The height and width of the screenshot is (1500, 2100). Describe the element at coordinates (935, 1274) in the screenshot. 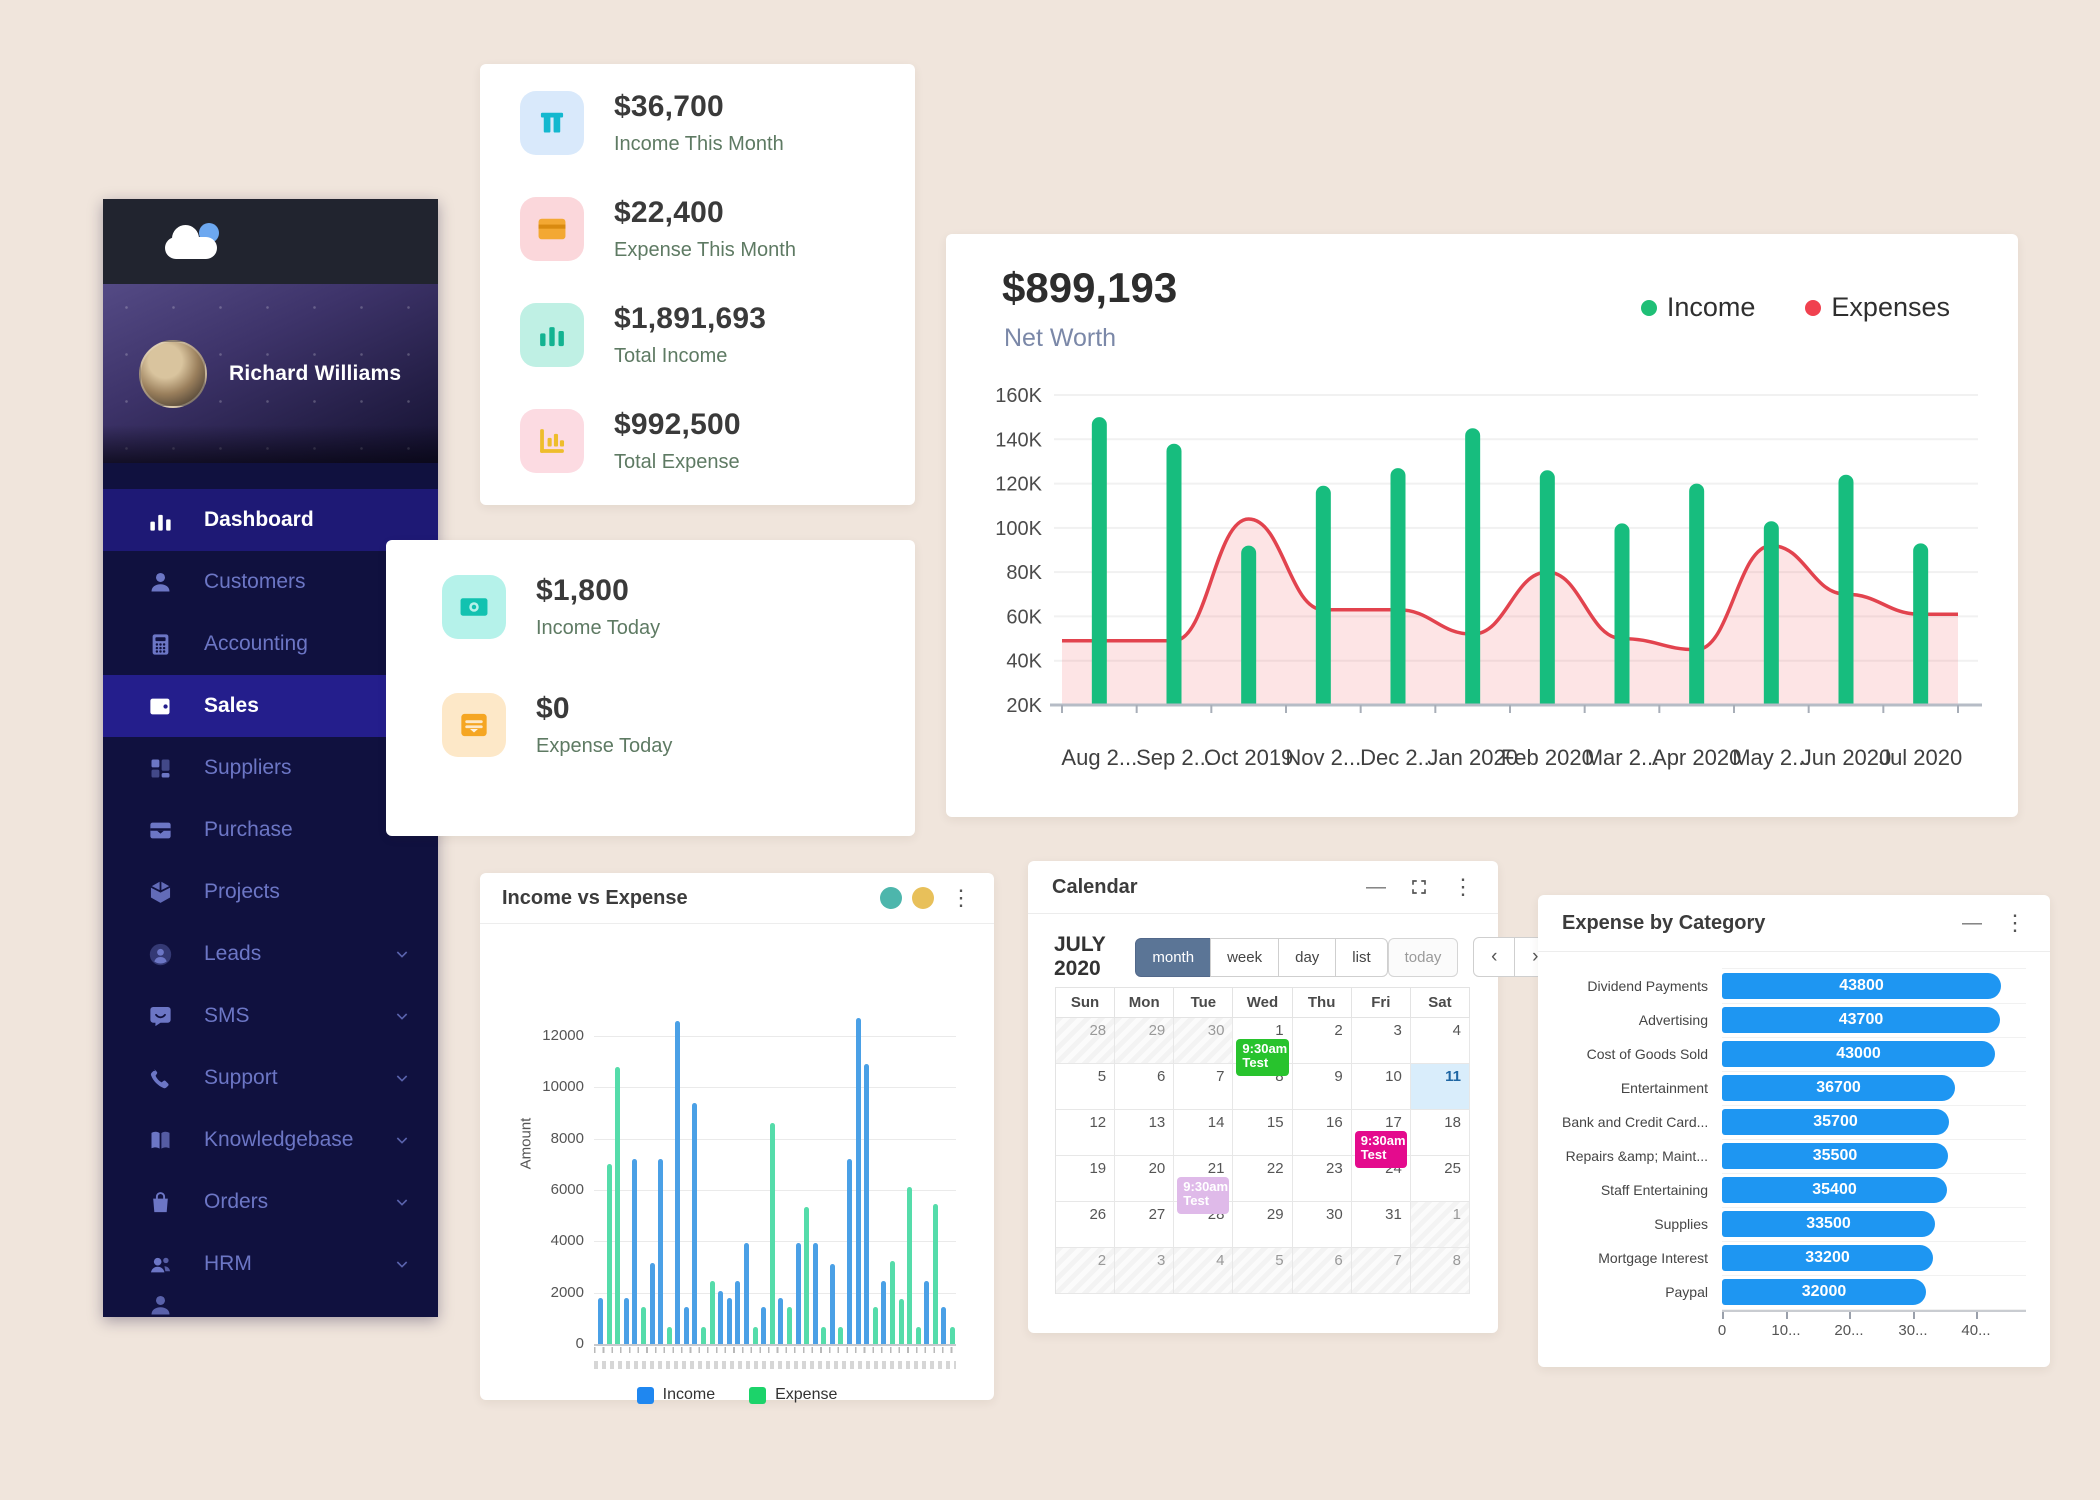

I see `bar-expense` at that location.